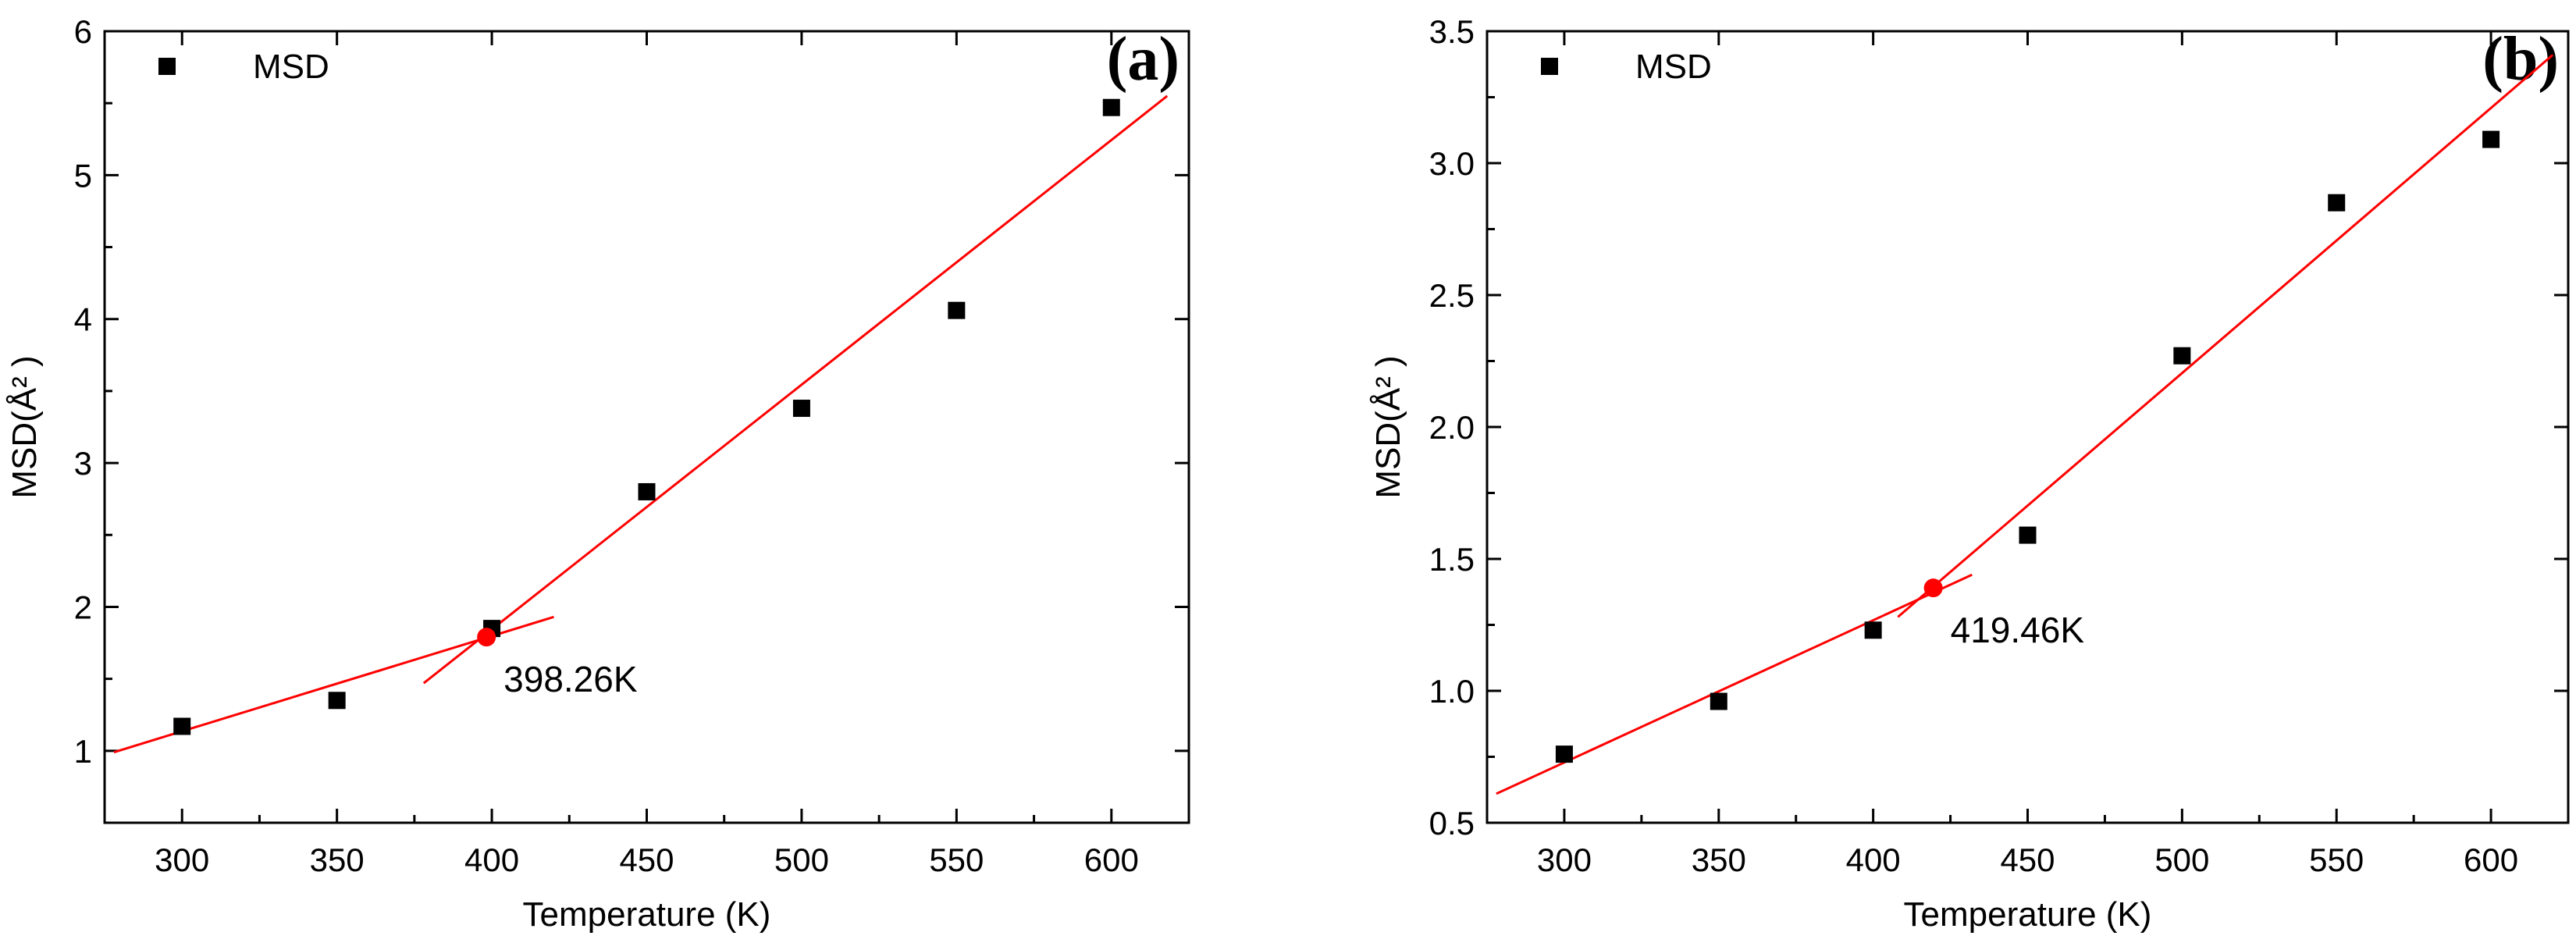  Describe the element at coordinates (83, 175) in the screenshot. I see `y-tick-label: 5` at that location.